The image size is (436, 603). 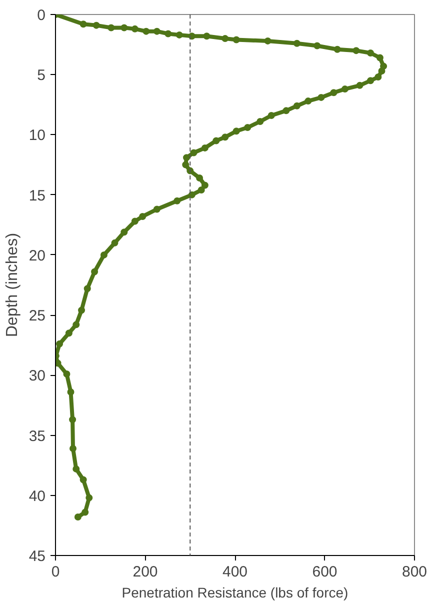 What do you see at coordinates (37, 376) in the screenshot?
I see `y-tick-label: 30` at bounding box center [37, 376].